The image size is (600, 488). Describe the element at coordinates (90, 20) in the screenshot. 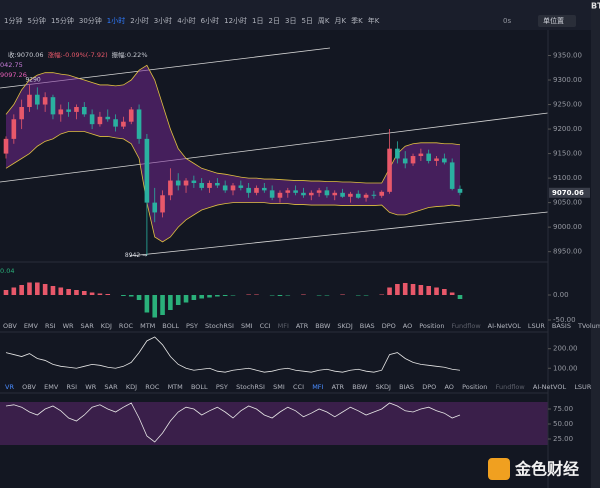

I see `interval: 30分钟` at that location.